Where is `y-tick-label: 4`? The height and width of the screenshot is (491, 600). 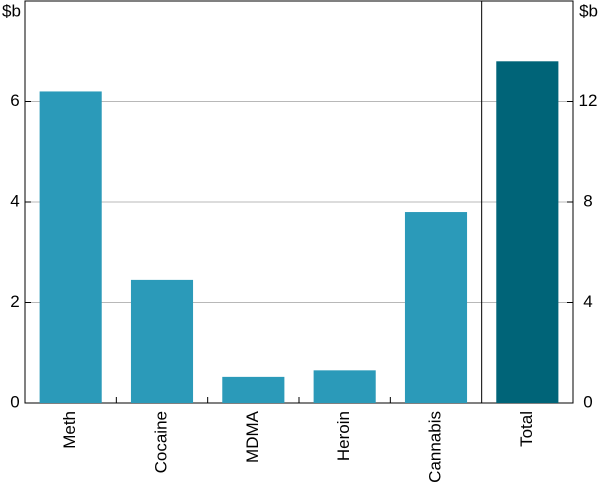 y-tick-label: 4 is located at coordinates (14, 200).